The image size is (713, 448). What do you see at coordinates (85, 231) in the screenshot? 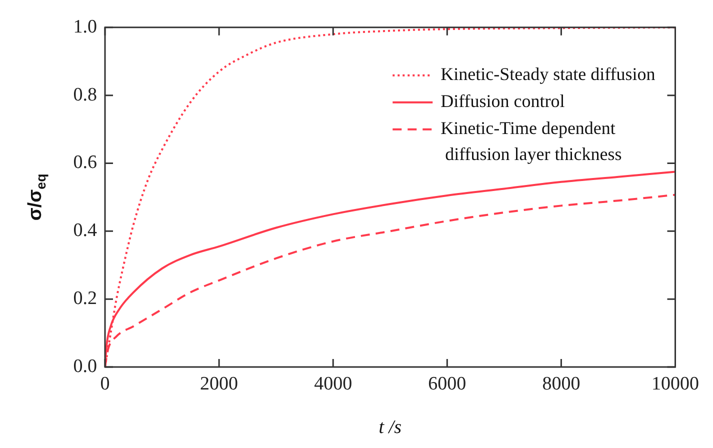
I see `y-tick-label: 0.4` at bounding box center [85, 231].